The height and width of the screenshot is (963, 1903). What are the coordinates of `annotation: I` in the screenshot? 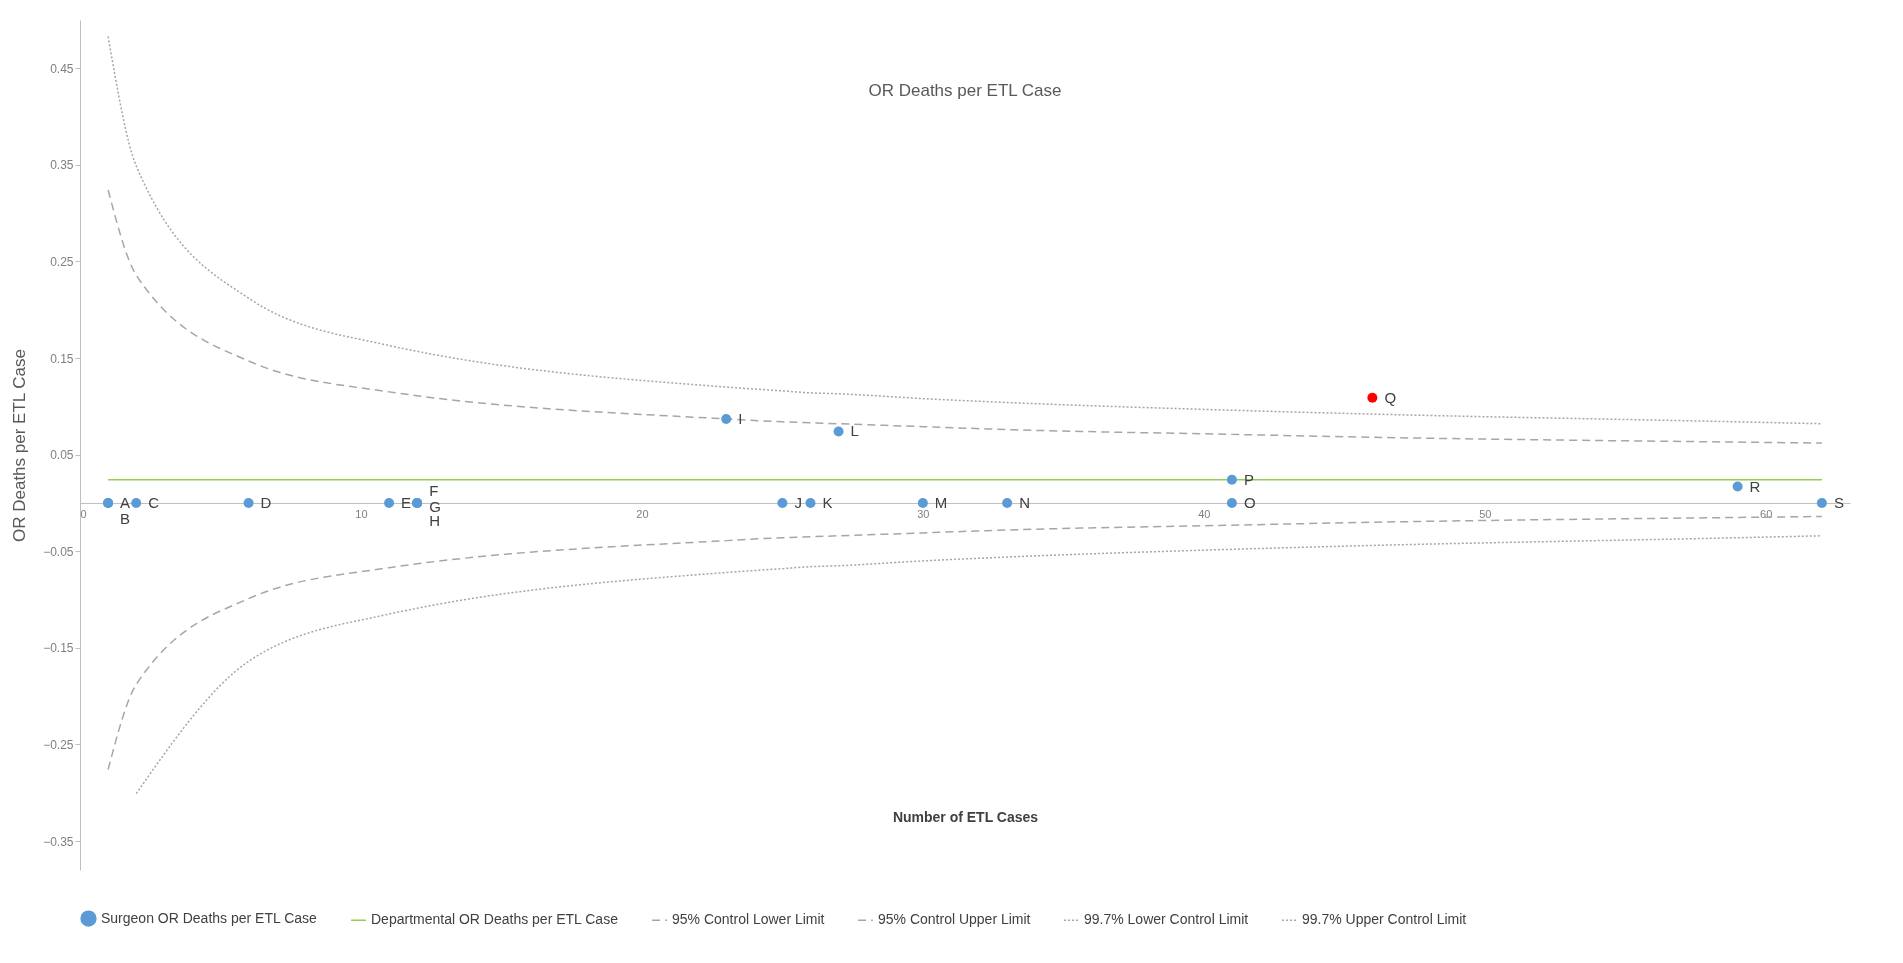 It's located at (740, 418).